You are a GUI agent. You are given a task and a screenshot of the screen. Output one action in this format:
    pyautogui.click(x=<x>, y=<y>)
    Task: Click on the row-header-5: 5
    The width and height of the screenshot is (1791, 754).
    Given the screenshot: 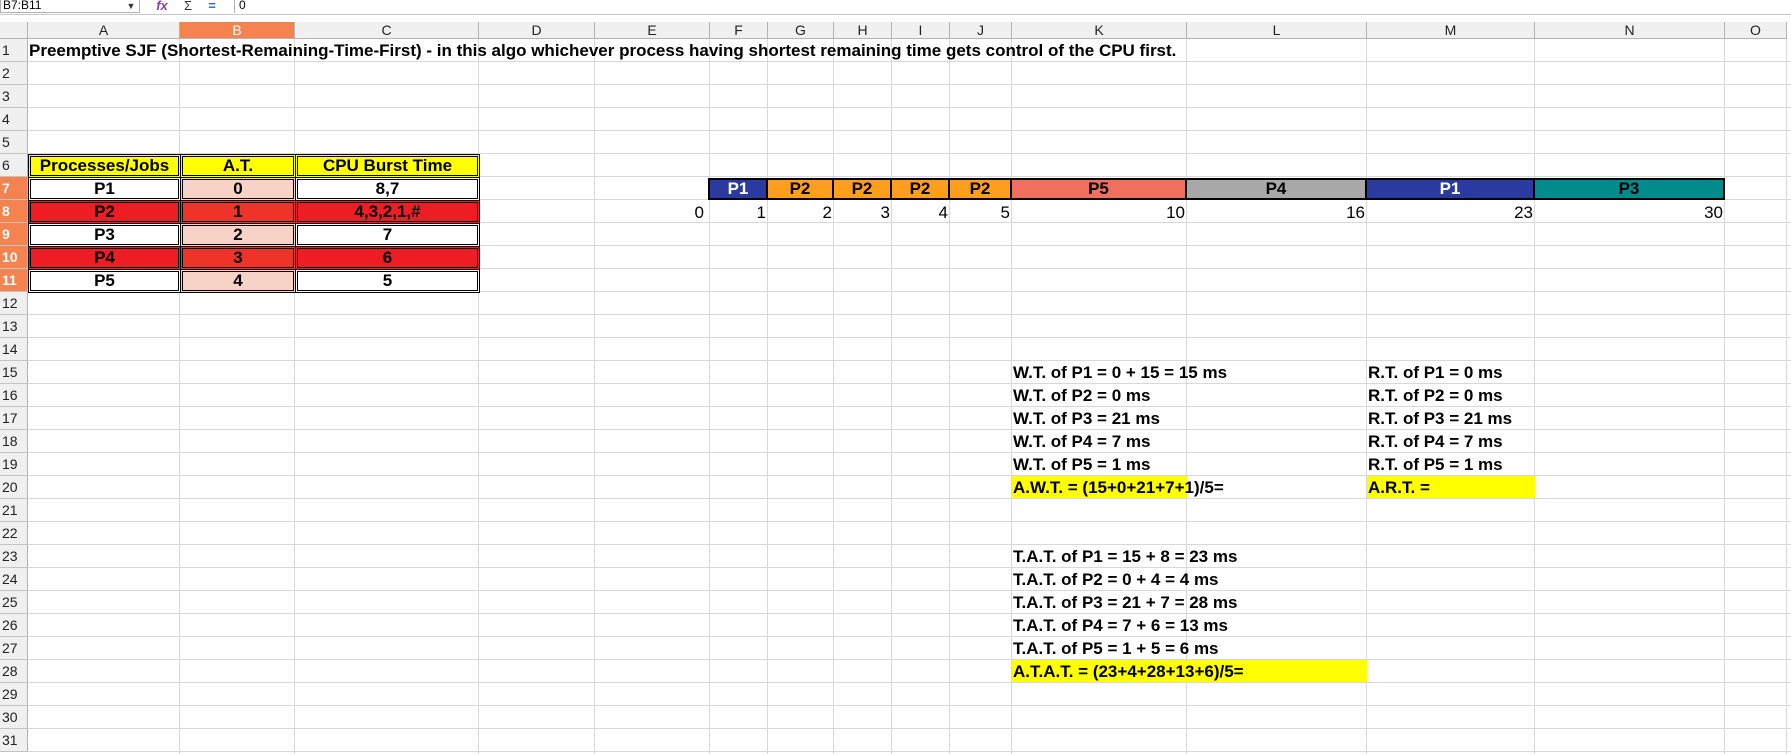 What is the action you would take?
    pyautogui.click(x=14, y=142)
    